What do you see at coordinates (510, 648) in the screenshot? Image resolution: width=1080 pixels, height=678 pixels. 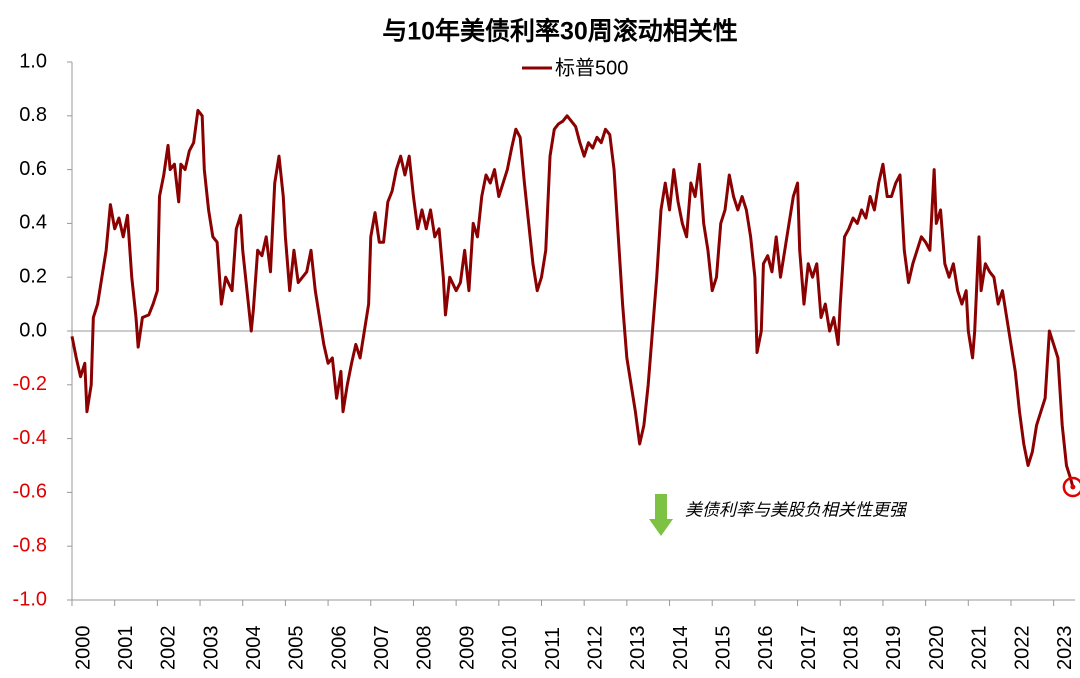 I see `x-tick-label: 2010` at bounding box center [510, 648].